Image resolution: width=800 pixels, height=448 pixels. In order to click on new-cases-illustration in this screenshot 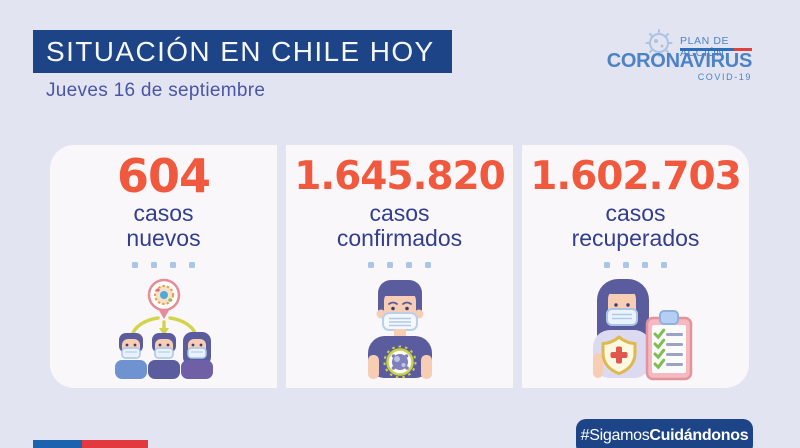, I will do `click(163, 329)`.